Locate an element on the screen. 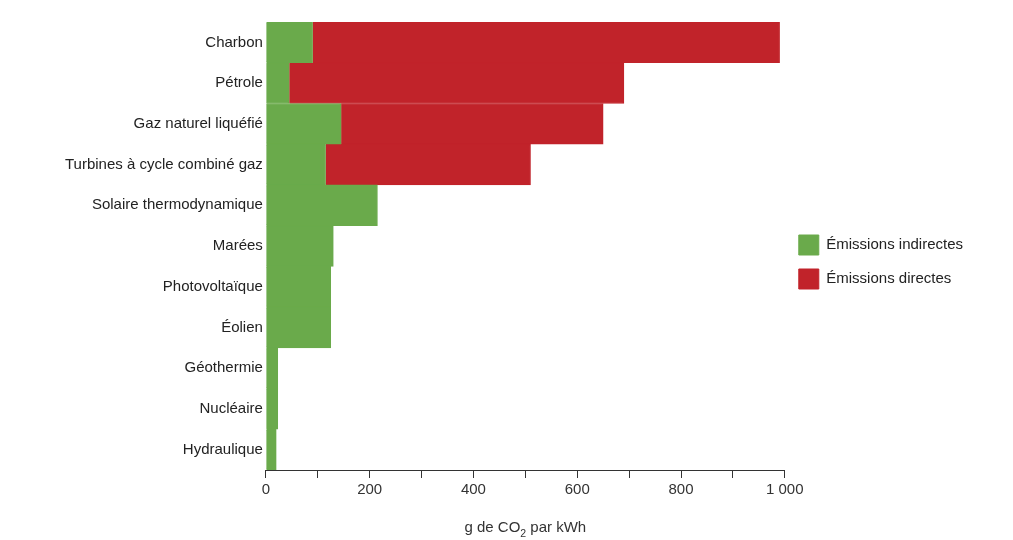 The width and height of the screenshot is (1013, 540). x-tick-label: 800 is located at coordinates (681, 489).